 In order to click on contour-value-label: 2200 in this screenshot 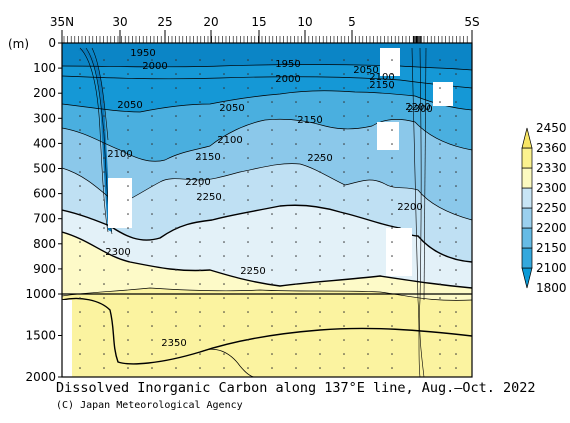, I will do `click(417, 107)`.